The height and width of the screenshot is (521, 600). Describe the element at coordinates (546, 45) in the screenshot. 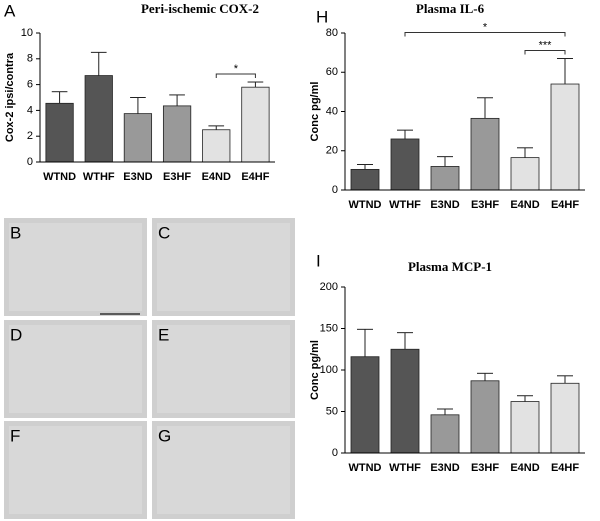

I see `significance-label: ***` at that location.